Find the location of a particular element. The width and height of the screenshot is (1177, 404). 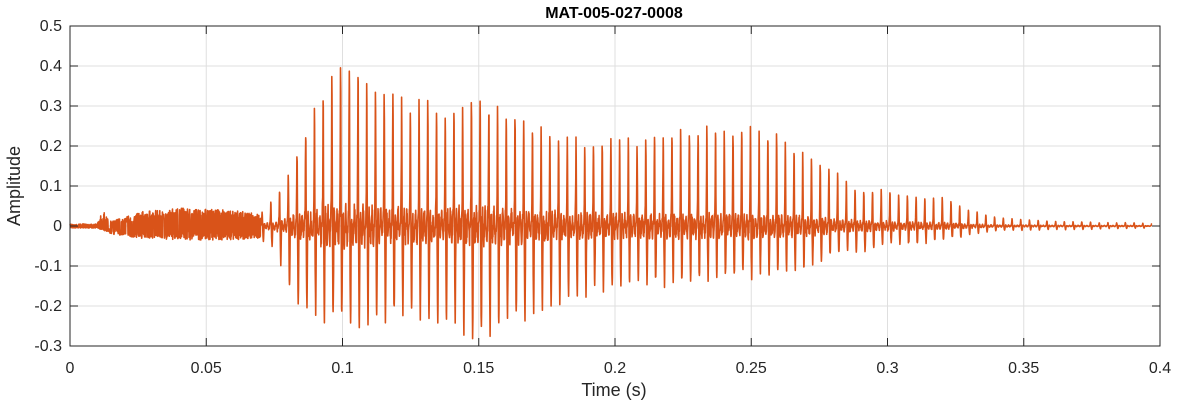

y-tick-label: -0.3 is located at coordinates (48, 346).